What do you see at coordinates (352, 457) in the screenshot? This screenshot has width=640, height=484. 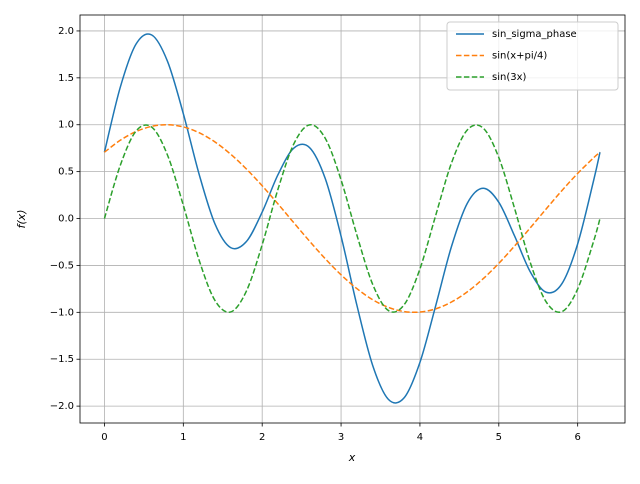 I see `x-axis-label: x` at bounding box center [352, 457].